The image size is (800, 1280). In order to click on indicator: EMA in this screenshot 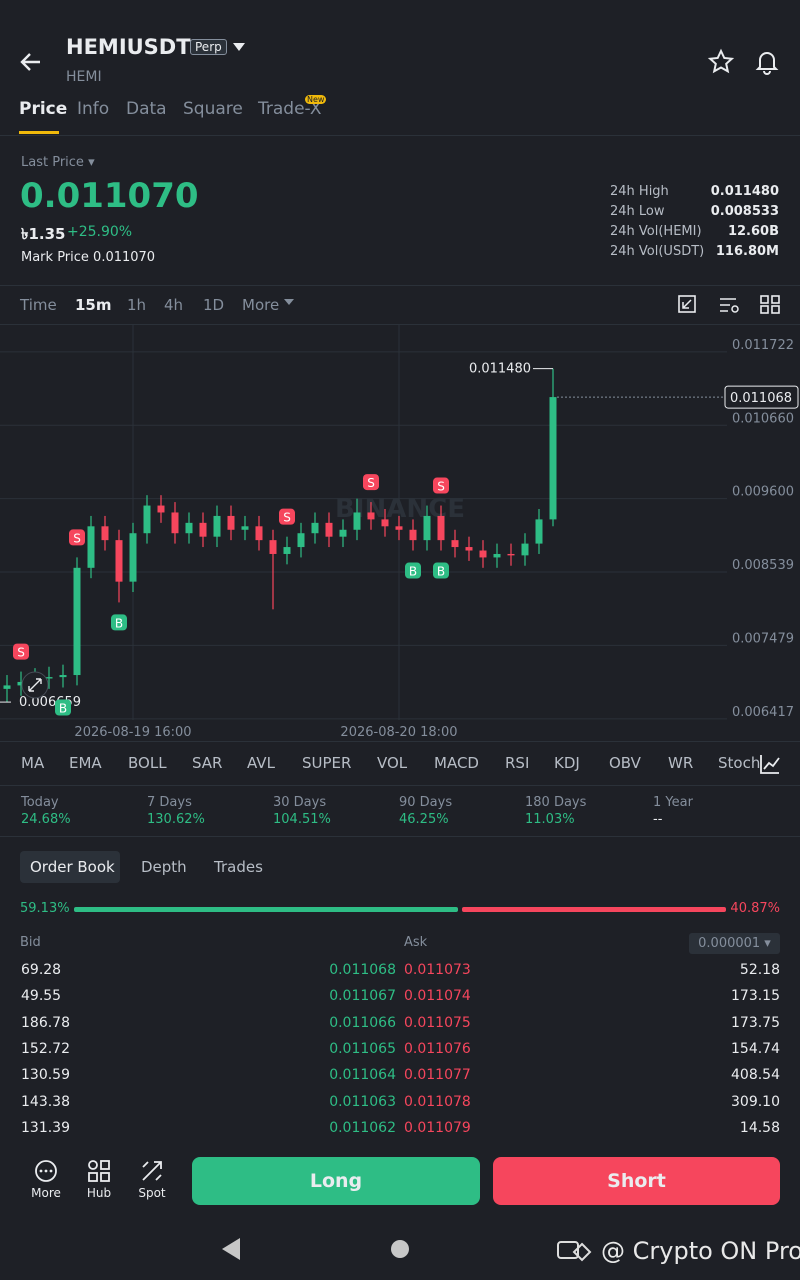, I will do `click(85, 763)`.